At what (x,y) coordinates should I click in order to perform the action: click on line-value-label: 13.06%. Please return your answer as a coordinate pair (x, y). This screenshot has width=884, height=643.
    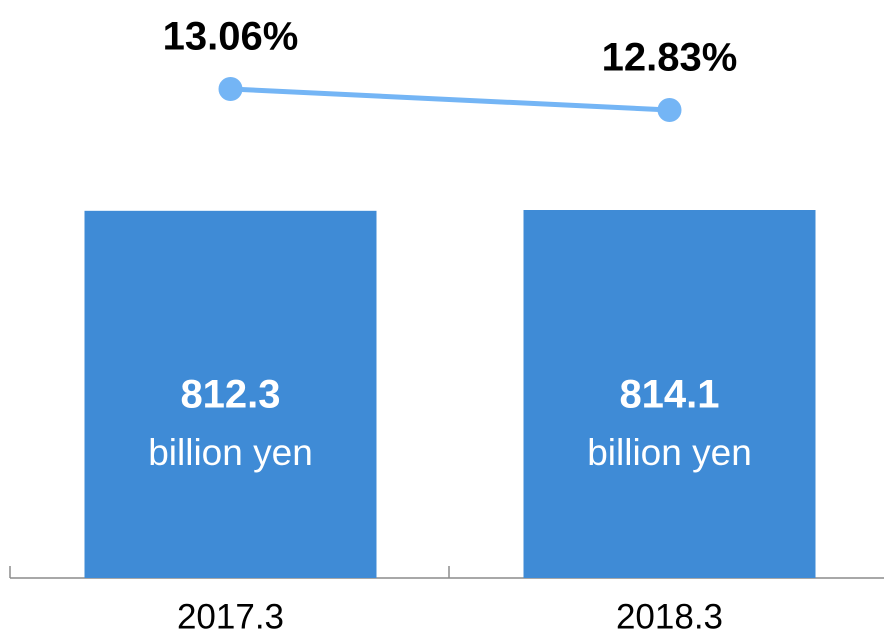
    Looking at the image, I should click on (231, 37).